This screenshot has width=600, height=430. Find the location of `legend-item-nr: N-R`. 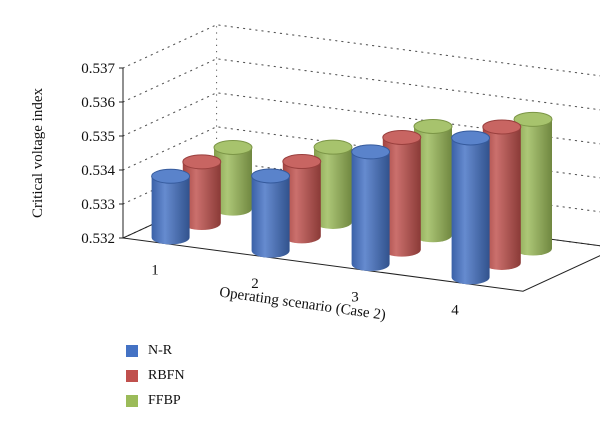

legend-item-nr: N-R is located at coordinates (155, 350).